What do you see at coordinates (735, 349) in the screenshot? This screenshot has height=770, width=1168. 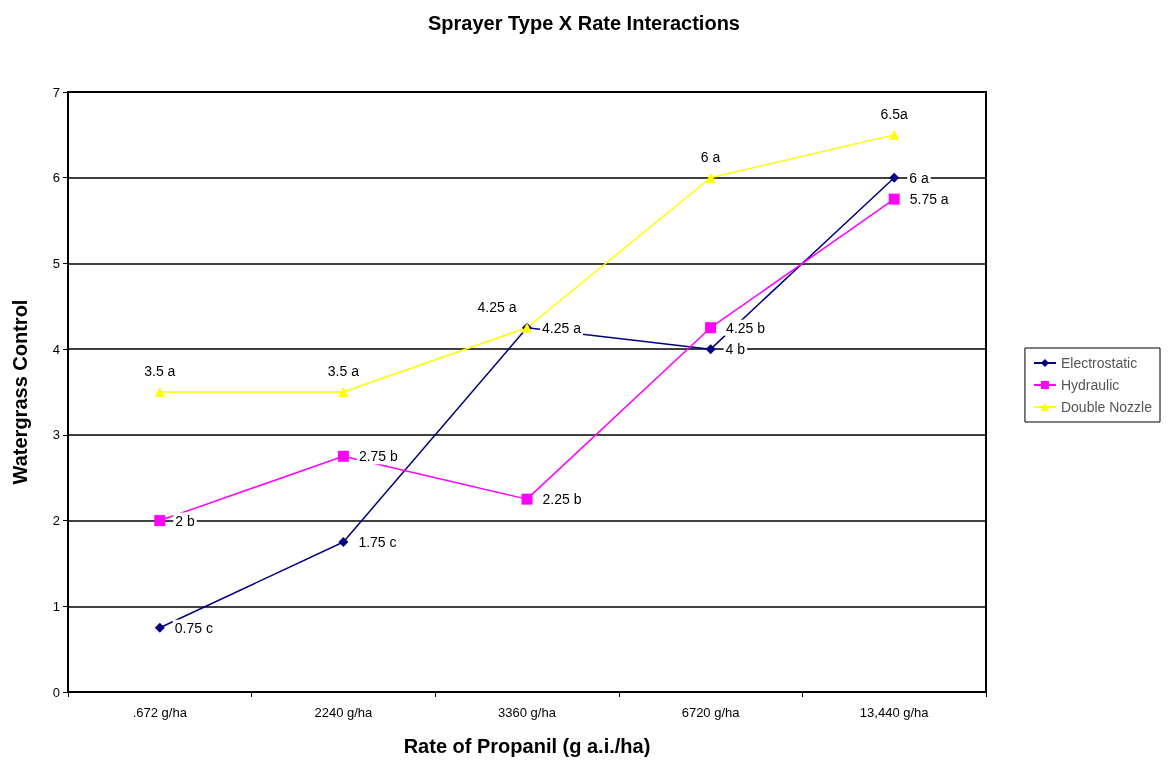 I see `data-label: 4 b` at bounding box center [735, 349].